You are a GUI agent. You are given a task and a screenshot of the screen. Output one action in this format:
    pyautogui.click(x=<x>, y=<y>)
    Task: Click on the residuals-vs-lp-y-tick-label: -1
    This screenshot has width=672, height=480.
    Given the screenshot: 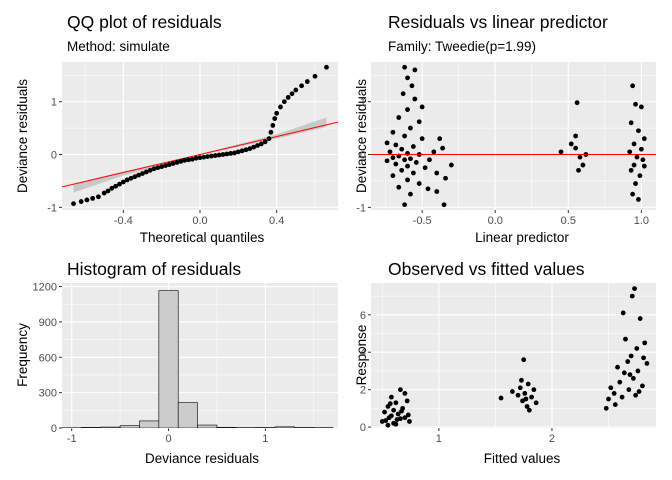 What is the action you would take?
    pyautogui.click(x=361, y=208)
    